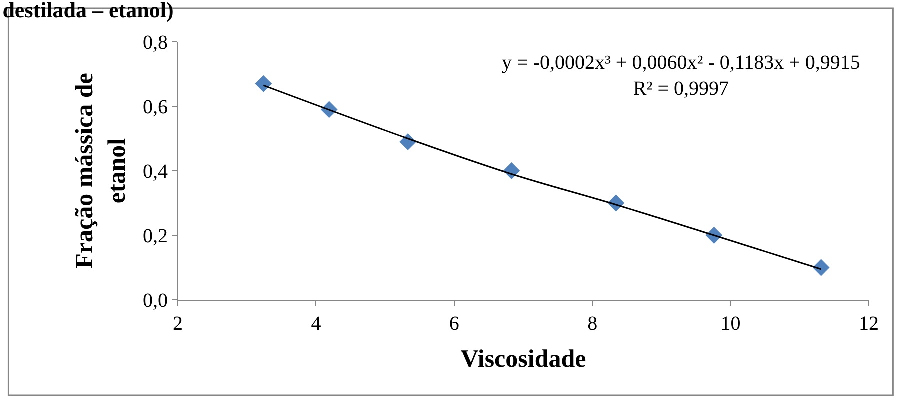  Describe the element at coordinates (869, 324) in the screenshot. I see `x-tick-label: 12` at that location.